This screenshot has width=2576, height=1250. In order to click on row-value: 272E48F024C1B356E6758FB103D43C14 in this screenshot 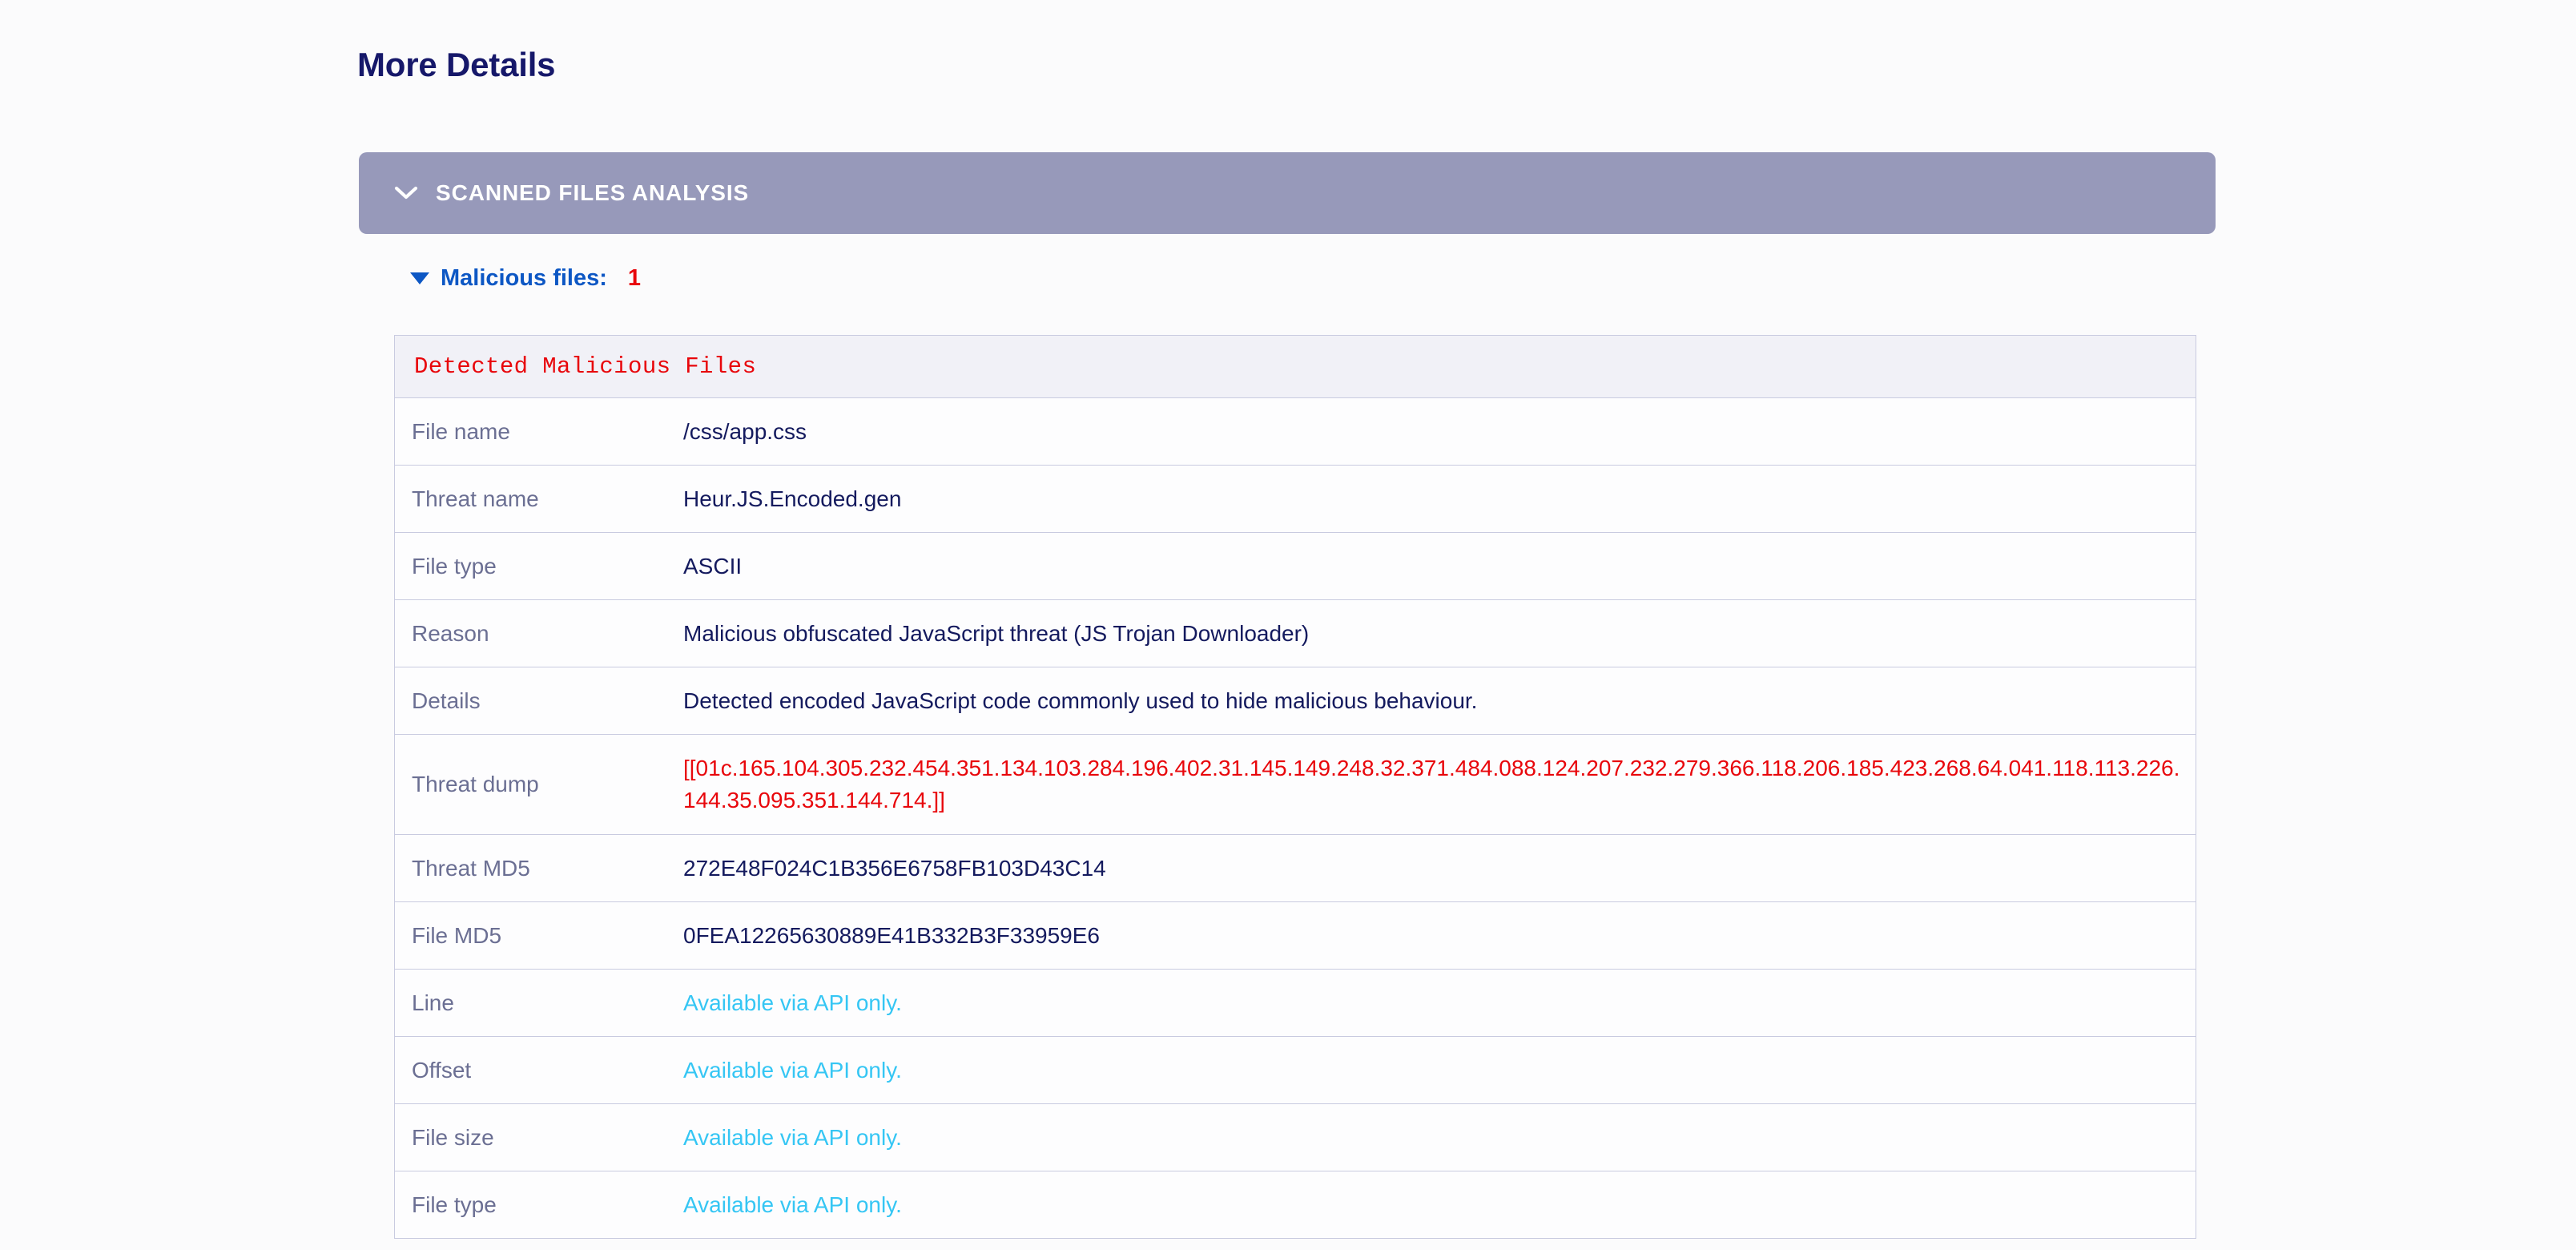, I will do `click(894, 868)`.